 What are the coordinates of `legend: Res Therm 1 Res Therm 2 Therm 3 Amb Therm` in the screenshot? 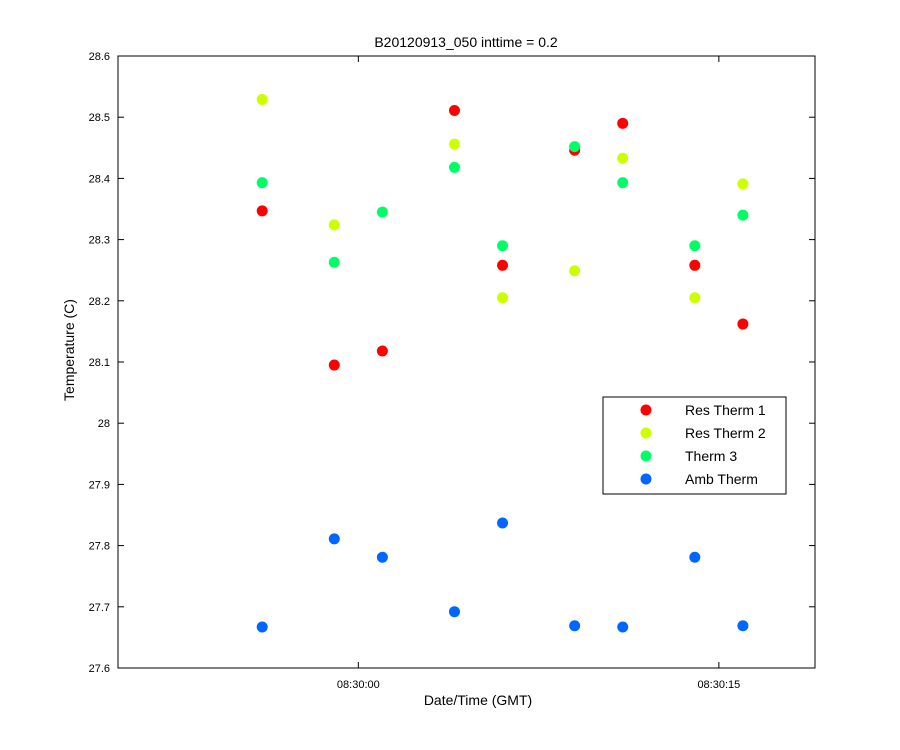 It's located at (694, 445).